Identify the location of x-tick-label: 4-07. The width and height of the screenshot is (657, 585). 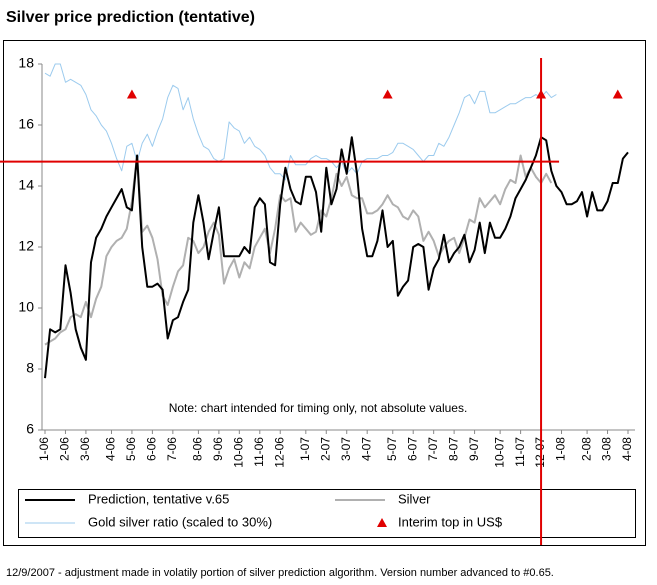
(366, 449).